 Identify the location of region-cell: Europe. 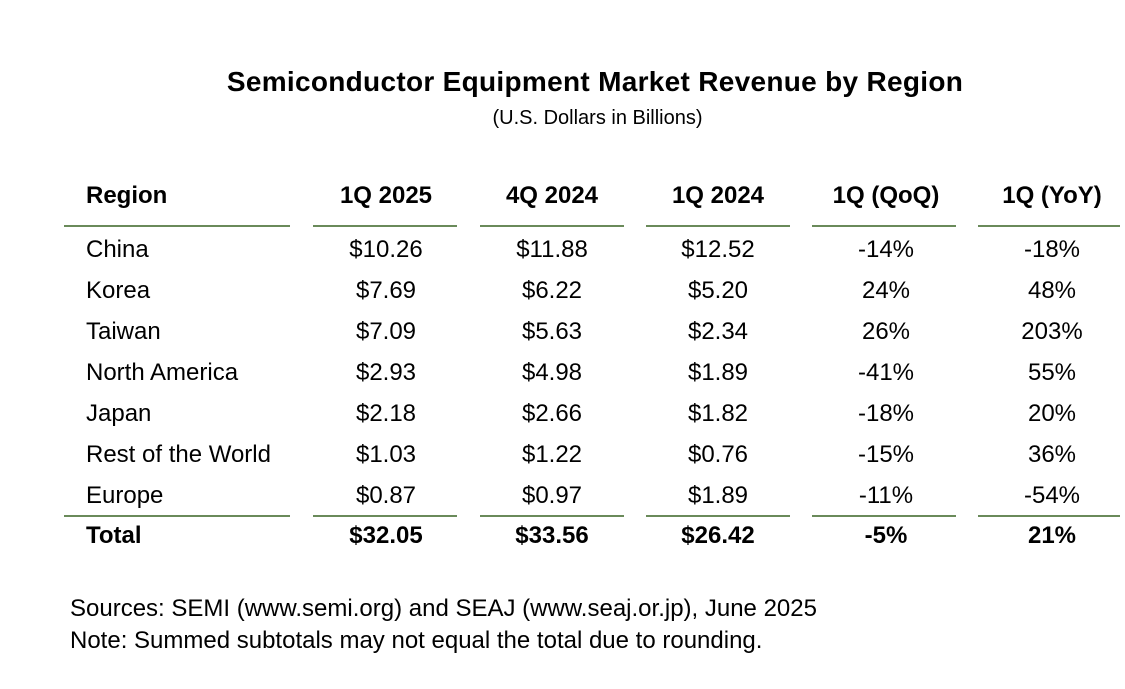
(125, 495).